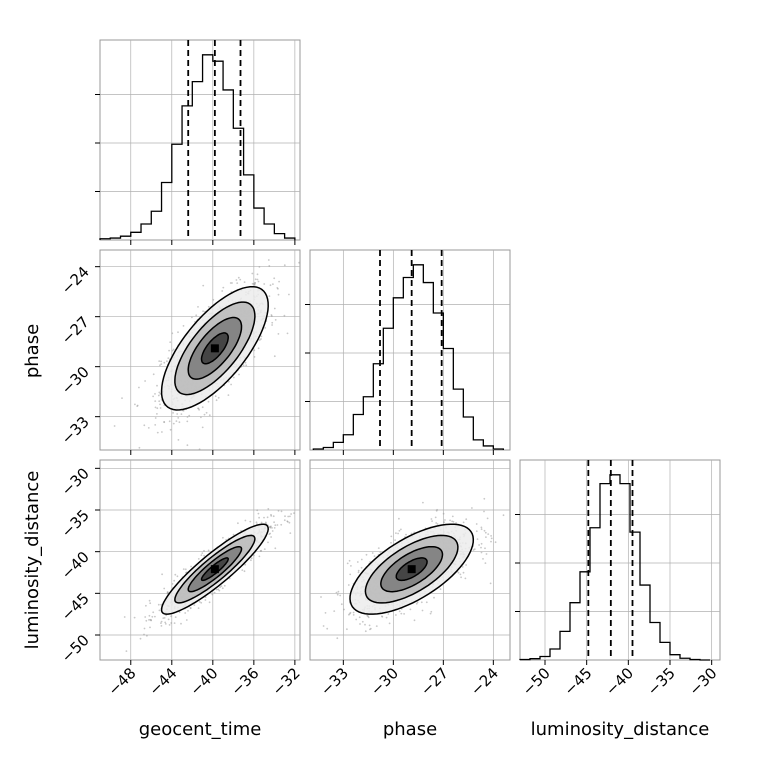  Describe the element at coordinates (410, 562) in the screenshot. I see `scatter-panel-phase-vs-luminosity-distance` at that location.